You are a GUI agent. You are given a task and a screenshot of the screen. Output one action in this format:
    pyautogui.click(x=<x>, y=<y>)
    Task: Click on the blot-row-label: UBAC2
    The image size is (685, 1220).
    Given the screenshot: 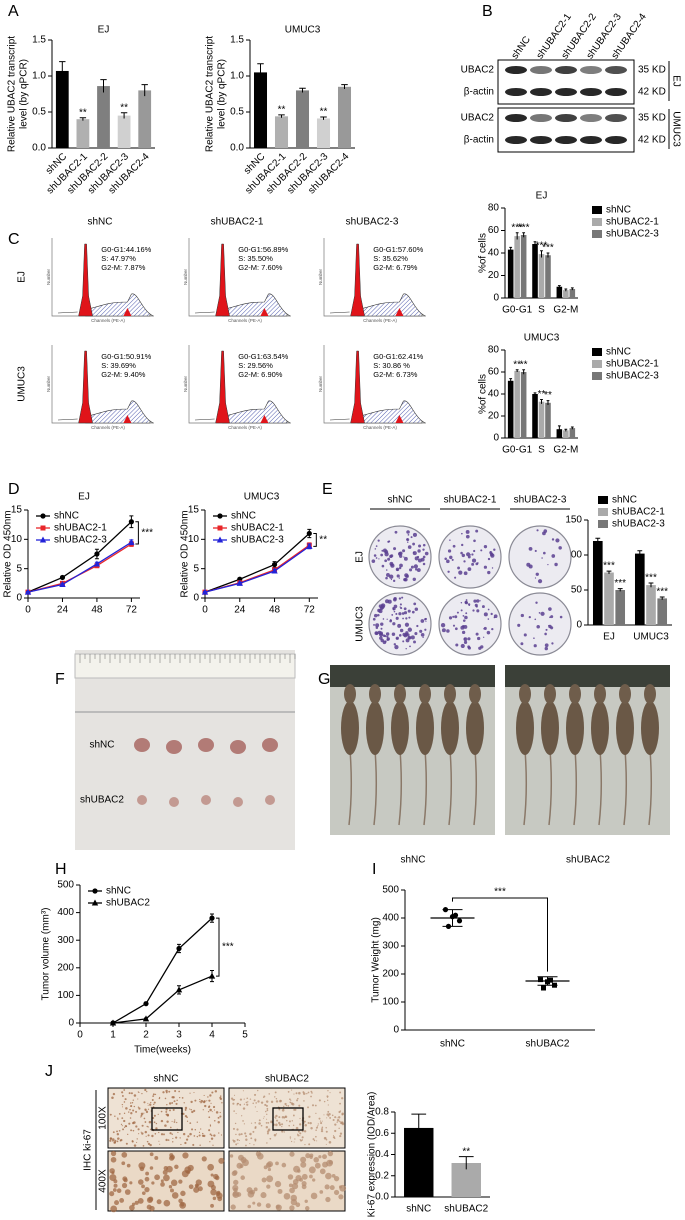 What is the action you would take?
    pyautogui.click(x=478, y=70)
    